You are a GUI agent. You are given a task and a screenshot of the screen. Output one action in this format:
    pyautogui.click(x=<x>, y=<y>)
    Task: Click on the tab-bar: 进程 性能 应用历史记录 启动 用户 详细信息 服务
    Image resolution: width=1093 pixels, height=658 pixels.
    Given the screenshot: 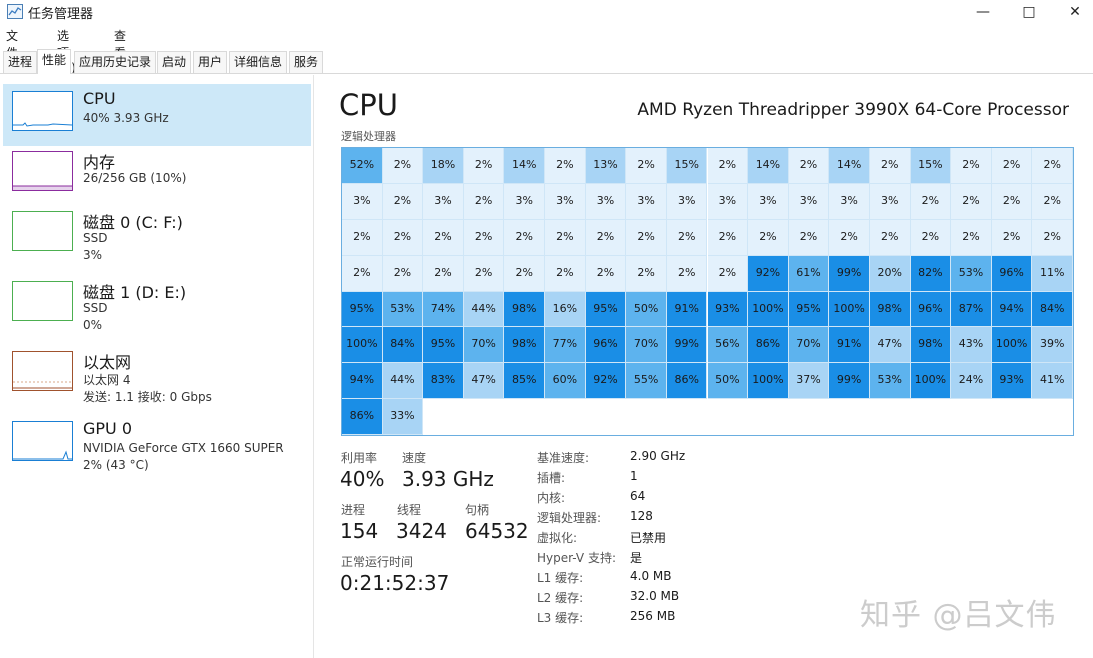 What is the action you would take?
    pyautogui.click(x=546, y=61)
    